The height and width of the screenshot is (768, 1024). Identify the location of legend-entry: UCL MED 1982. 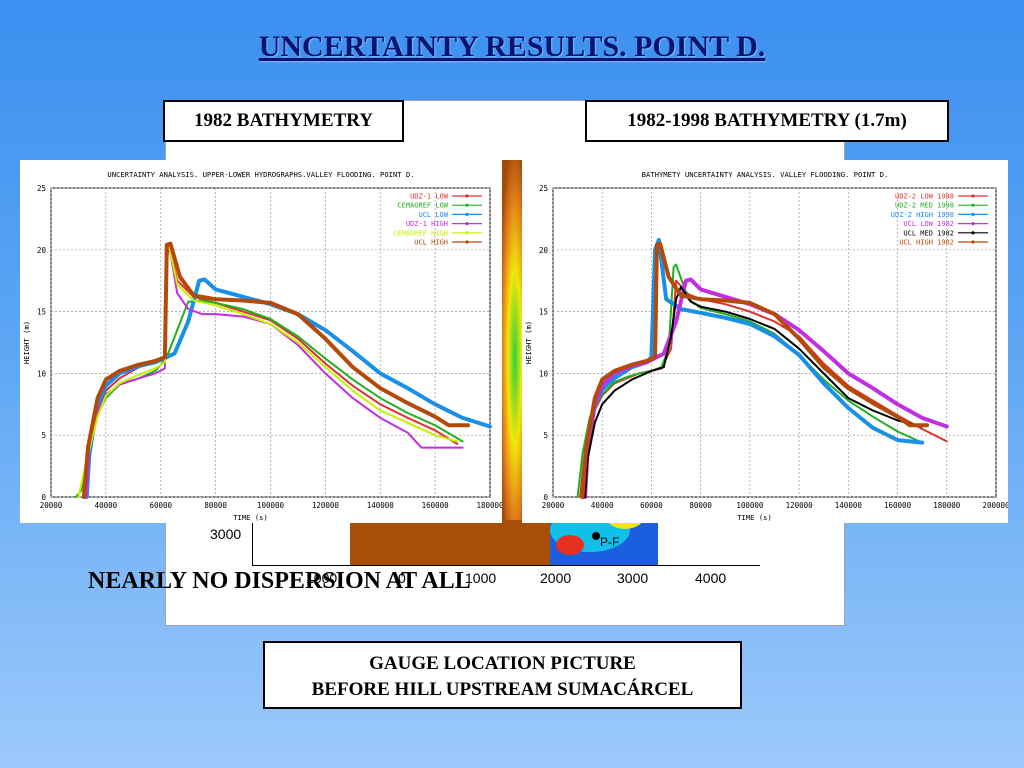
(928, 233).